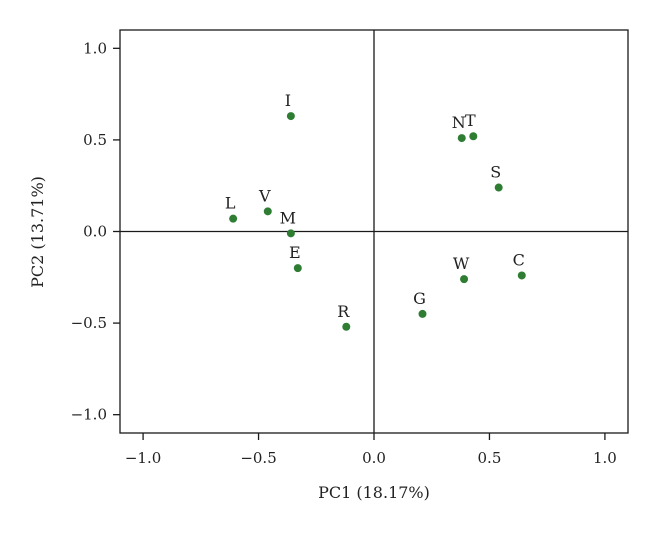 This screenshot has height=535, width=660. Describe the element at coordinates (343, 311) in the screenshot. I see `point-label-R: R` at that location.